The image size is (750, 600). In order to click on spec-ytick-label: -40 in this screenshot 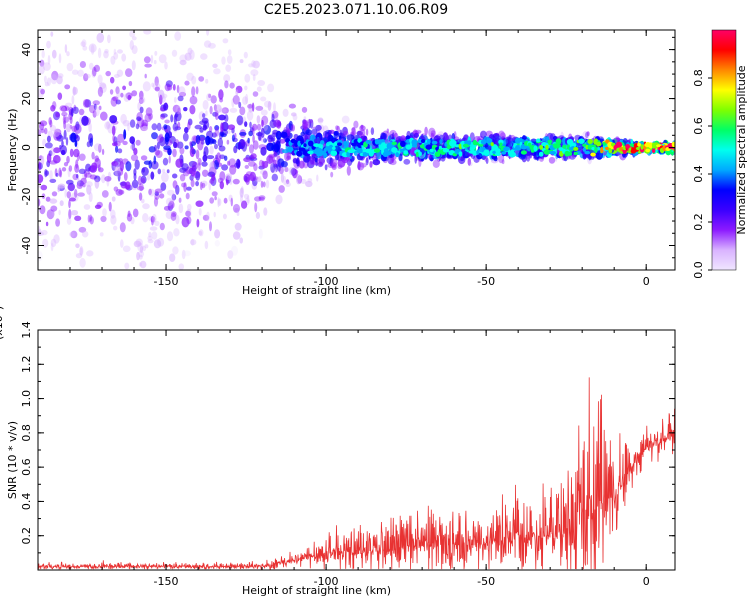, I will do `click(26, 246)`.